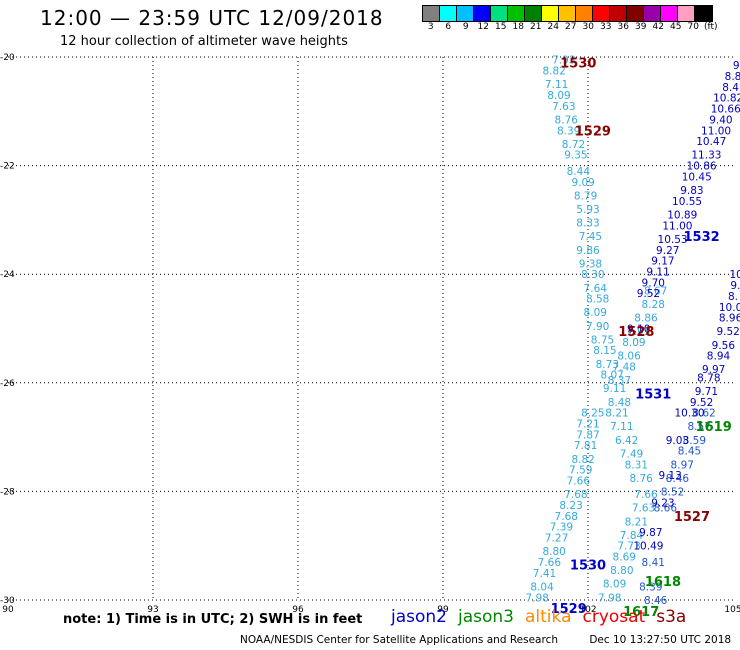 The width and height of the screenshot is (740, 650). What do you see at coordinates (567, 13) in the screenshot?
I see `color-scale-legend` at bounding box center [567, 13].